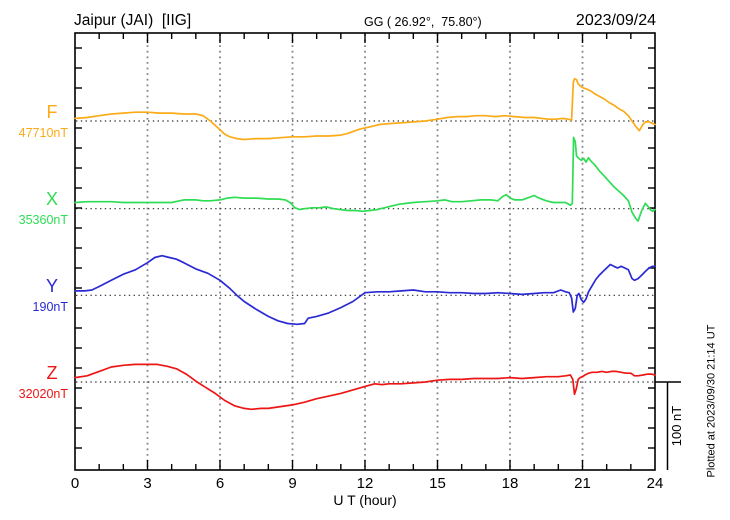 The height and width of the screenshot is (520, 730). Describe the element at coordinates (133, 20) in the screenshot. I see `station-title: Jaipur (JAI) [IIG]` at that location.